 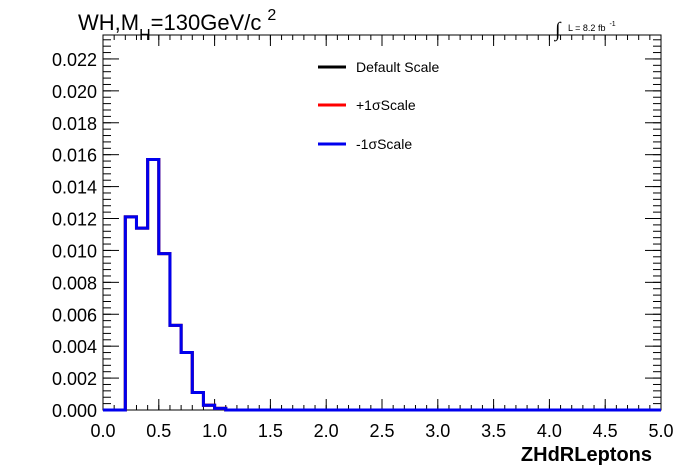 I want to click on x-tick-label: 4.5, so click(x=605, y=431).